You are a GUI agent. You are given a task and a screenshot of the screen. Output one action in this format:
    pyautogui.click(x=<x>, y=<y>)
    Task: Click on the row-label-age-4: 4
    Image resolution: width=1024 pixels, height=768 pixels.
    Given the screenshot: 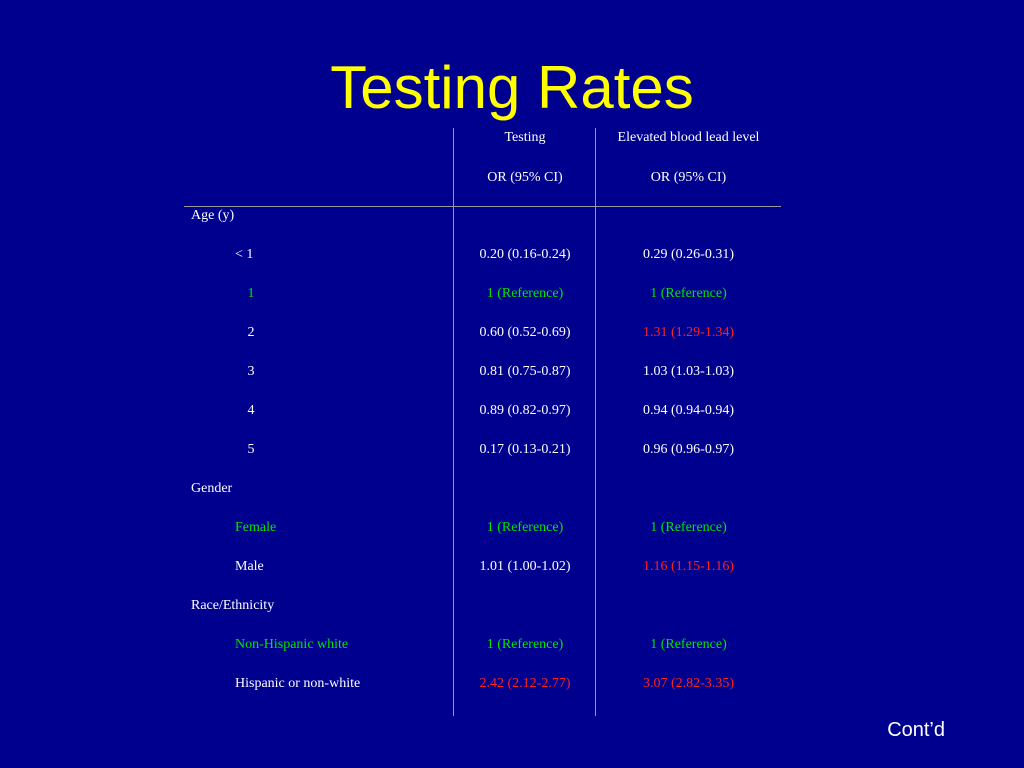 What is the action you would take?
    pyautogui.click(x=251, y=410)
    